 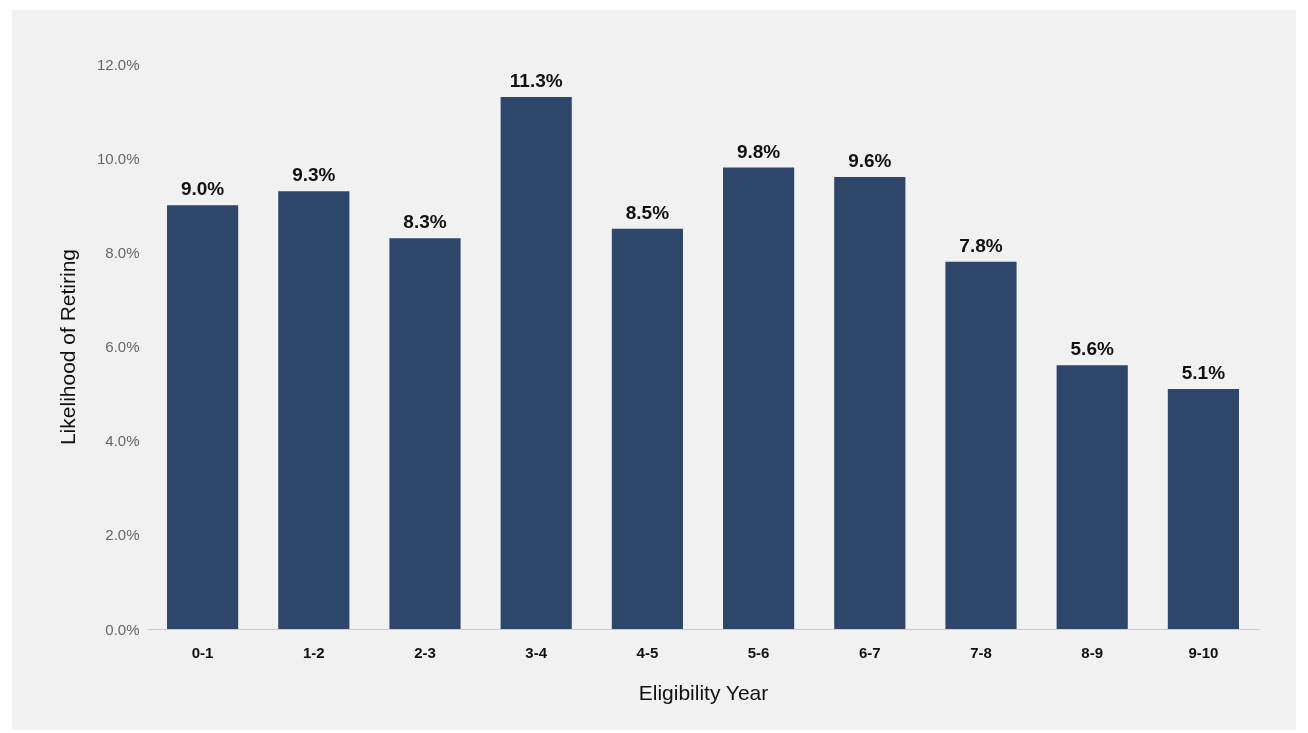 What do you see at coordinates (314, 175) in the screenshot?
I see `data-label: 9.3%` at bounding box center [314, 175].